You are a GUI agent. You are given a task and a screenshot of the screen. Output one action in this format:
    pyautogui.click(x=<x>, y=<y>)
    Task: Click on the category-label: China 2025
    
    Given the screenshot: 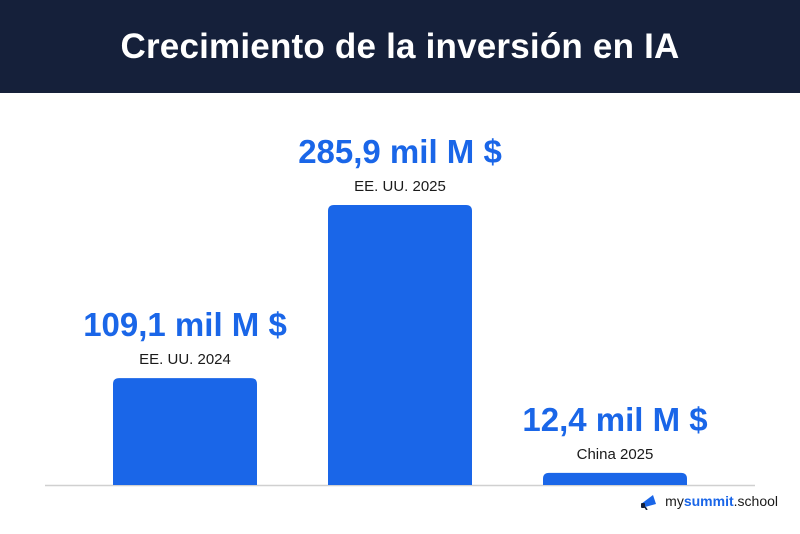 What is the action you would take?
    pyautogui.click(x=615, y=454)
    